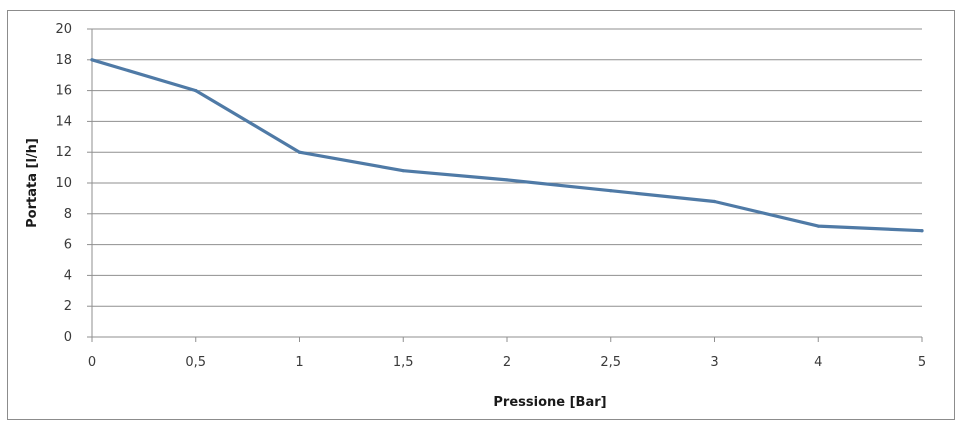  Describe the element at coordinates (32, 183) in the screenshot. I see `y-axis-title: Portata [l/h]` at that location.